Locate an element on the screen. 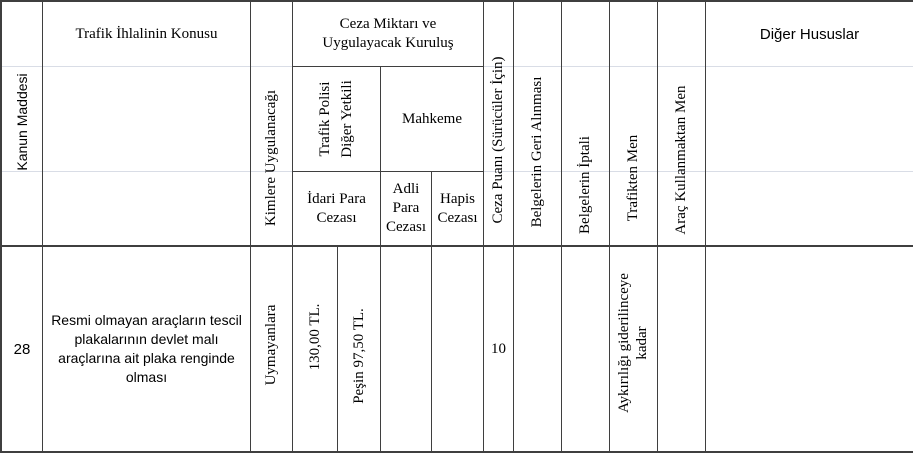 The width and height of the screenshot is (913, 453). header-admin-fine: İdari Para Cezası is located at coordinates (336, 208).